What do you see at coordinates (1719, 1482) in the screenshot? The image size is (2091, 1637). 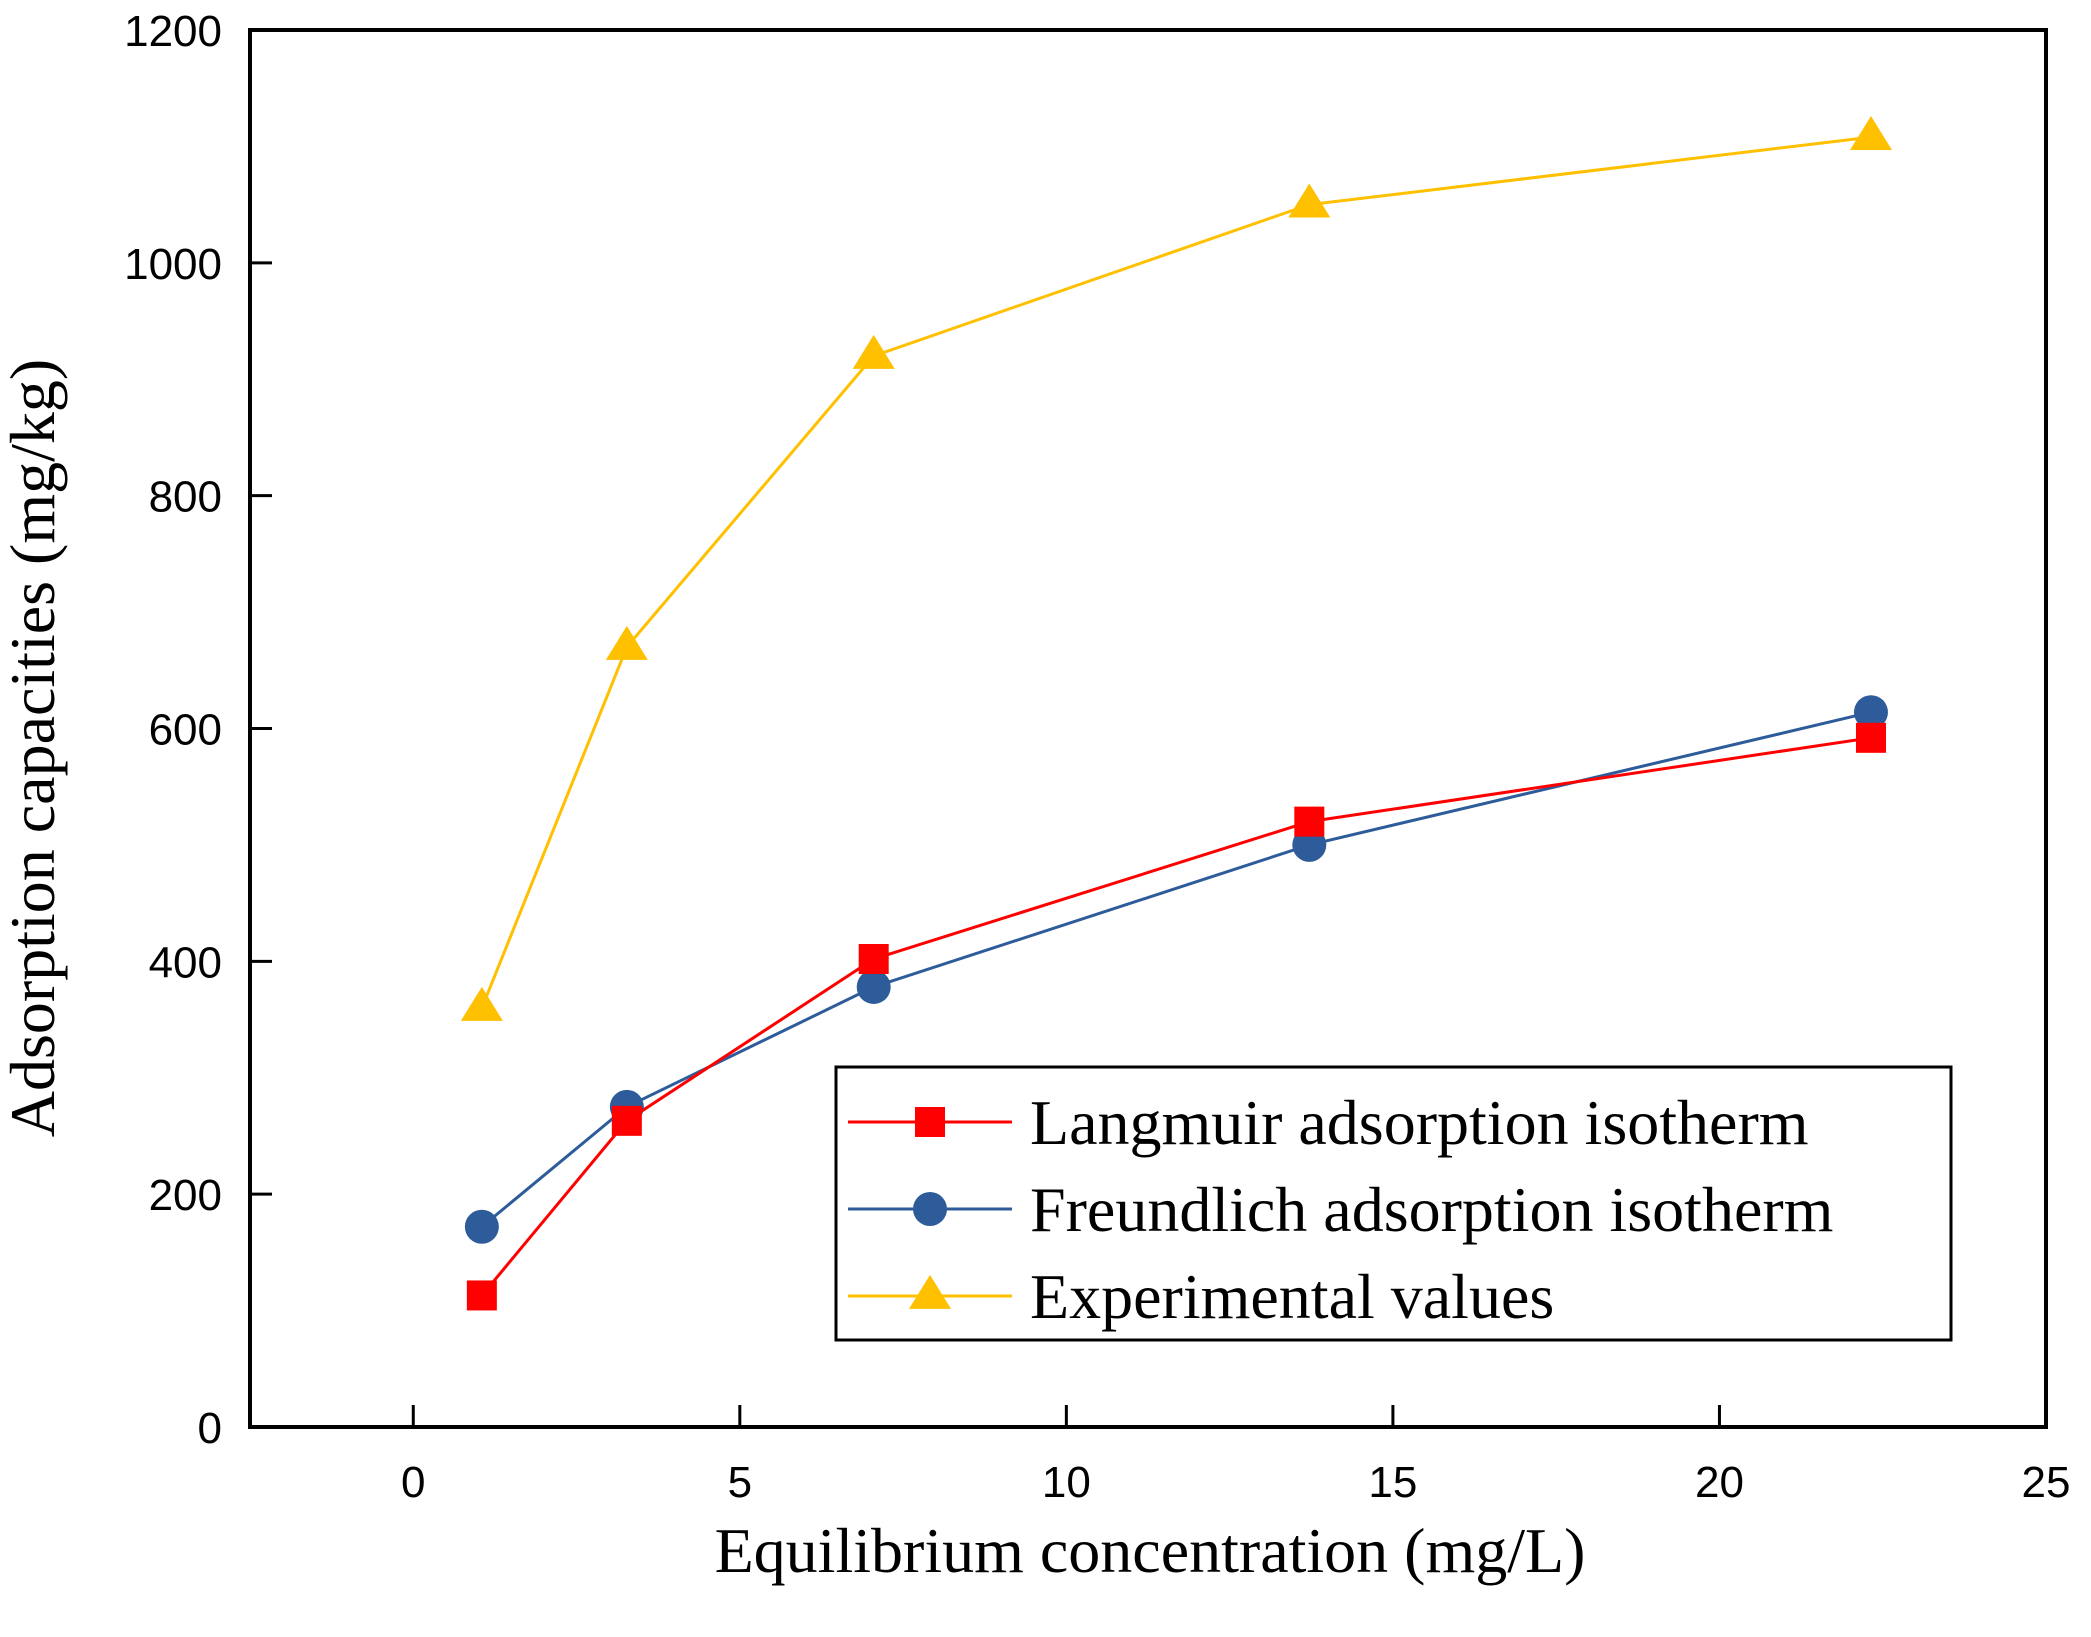 I see `x-tick-label: 20` at bounding box center [1719, 1482].